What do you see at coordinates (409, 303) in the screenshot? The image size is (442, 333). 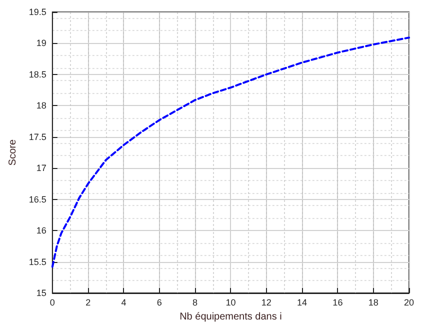 I see `x-tick-label: 20` at bounding box center [409, 303].